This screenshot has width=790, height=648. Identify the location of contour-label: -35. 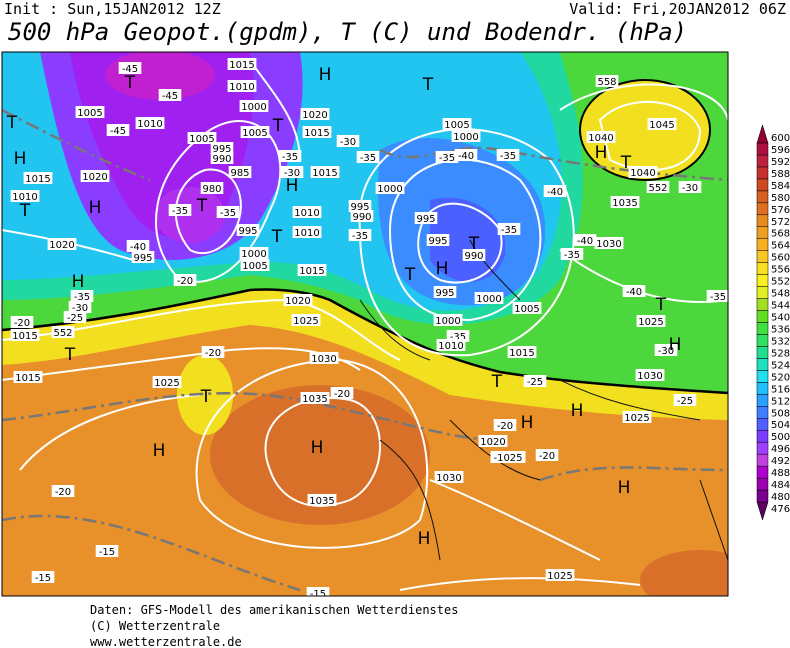
(508, 156).